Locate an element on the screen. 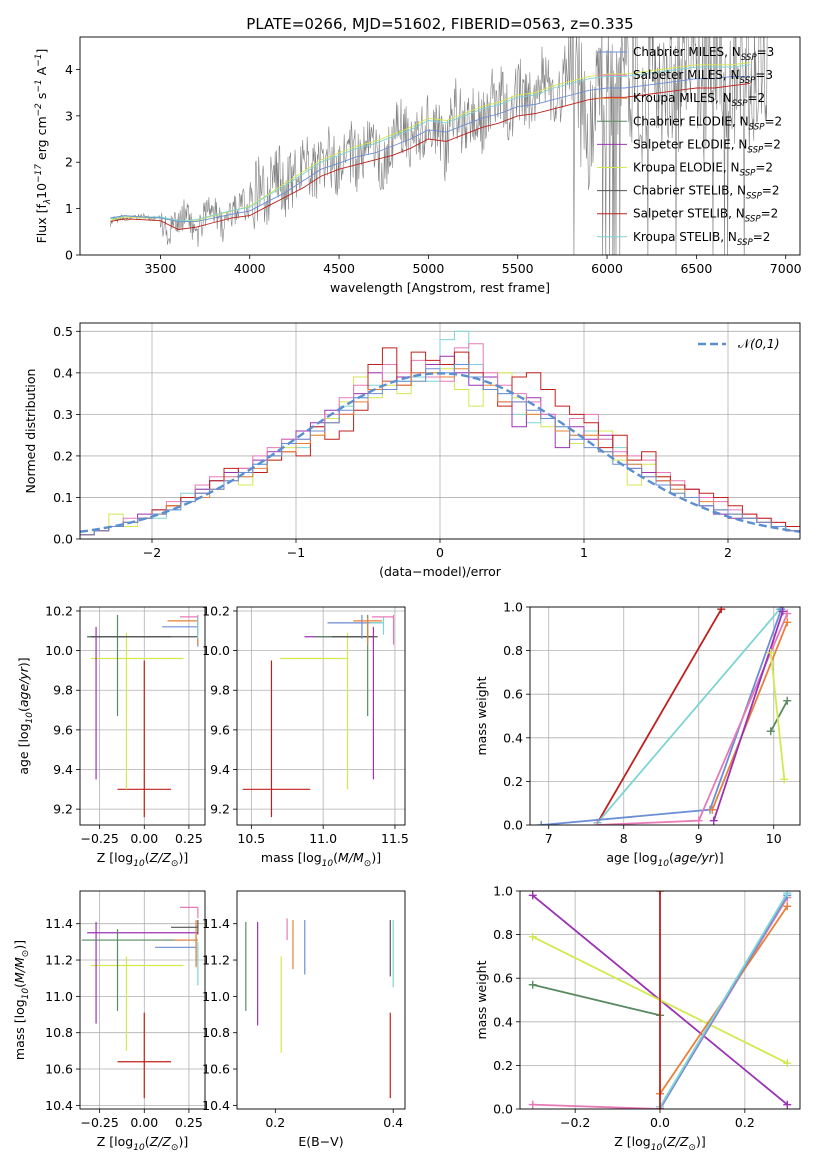 The height and width of the screenshot is (1174, 819). weight_vs_Z-ytick-label: 0.8 is located at coordinates (503, 934).